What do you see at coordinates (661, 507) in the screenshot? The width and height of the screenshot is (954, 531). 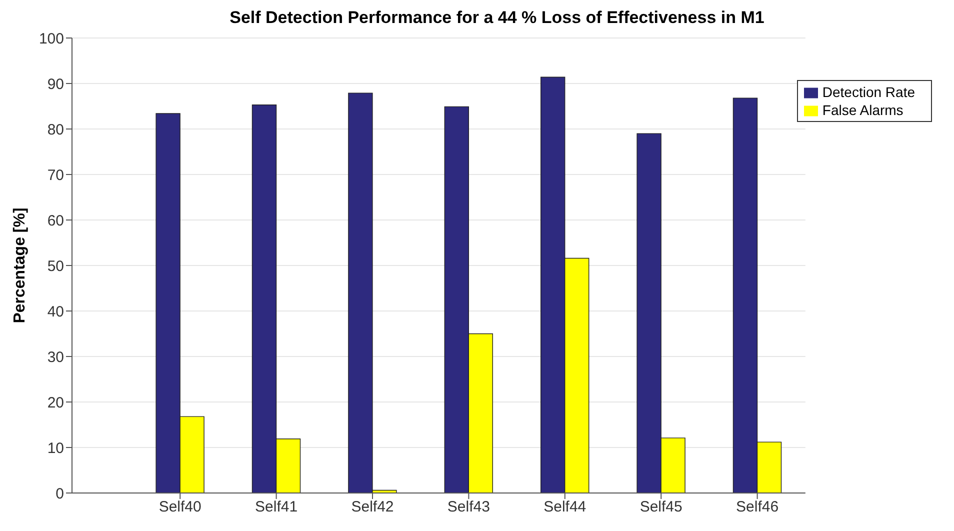 I see `x-tick-label: Self45` at bounding box center [661, 507].